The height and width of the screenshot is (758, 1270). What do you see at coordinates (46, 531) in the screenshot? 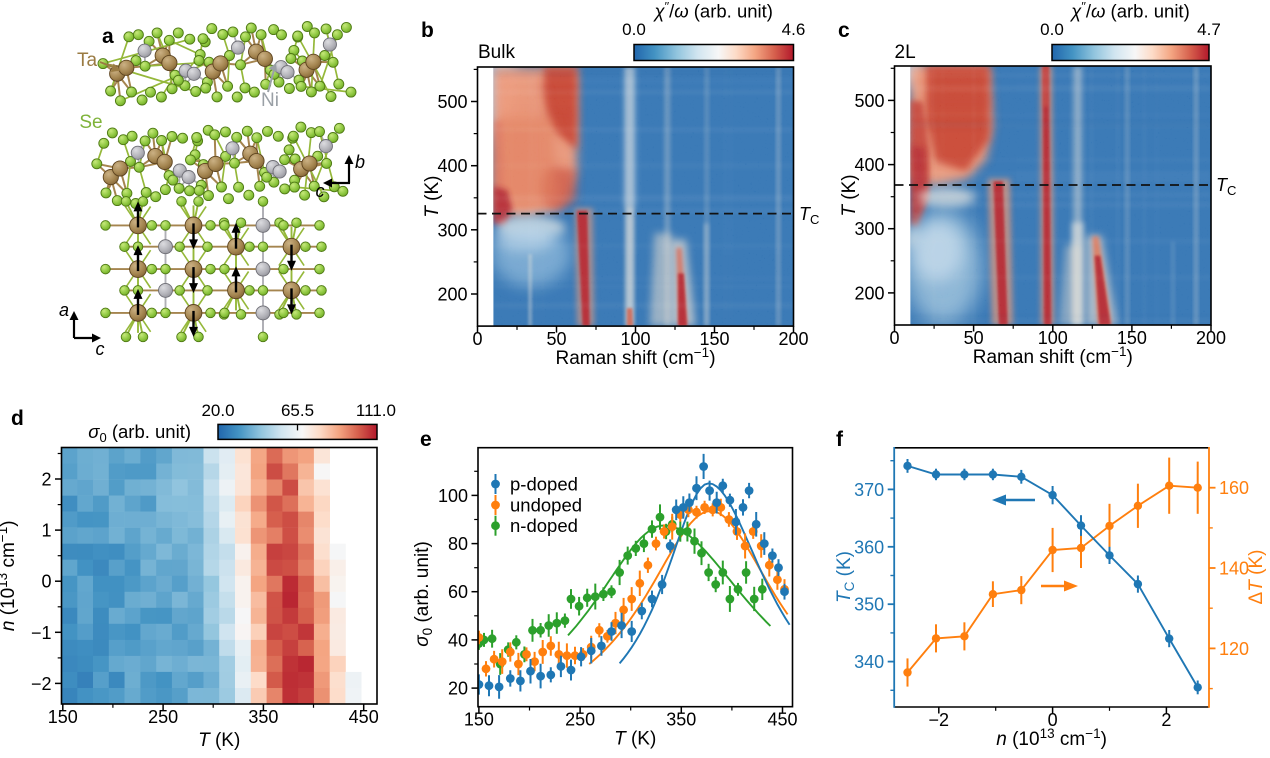
I see `svg-text: 1` at bounding box center [46, 531].